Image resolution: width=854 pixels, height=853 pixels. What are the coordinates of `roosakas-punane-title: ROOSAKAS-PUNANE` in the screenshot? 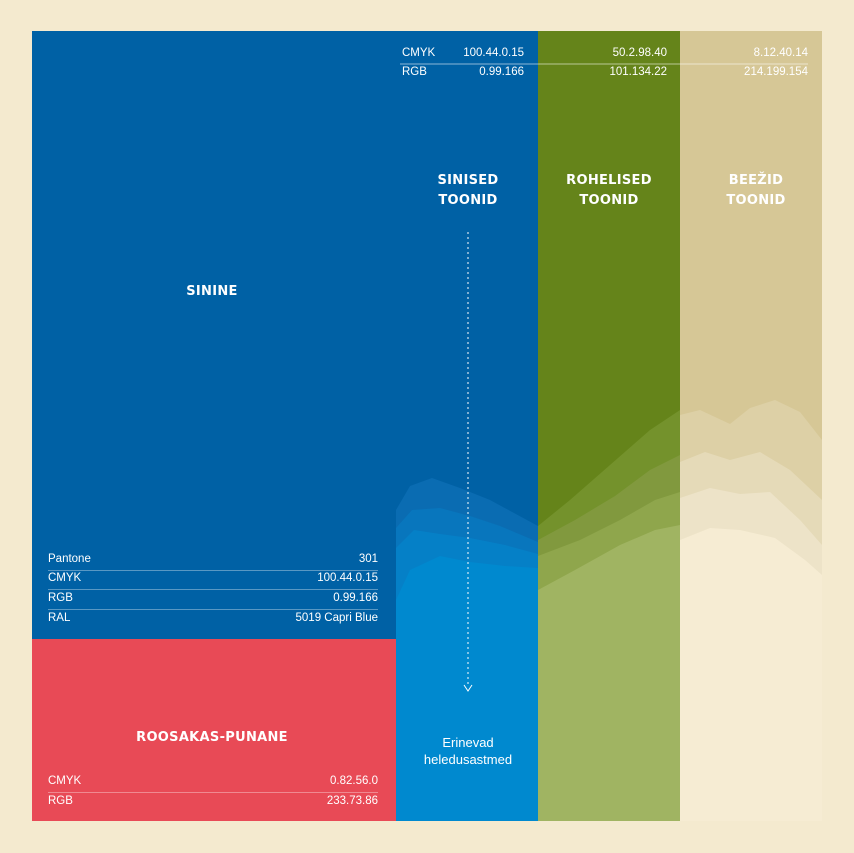 It's located at (212, 737).